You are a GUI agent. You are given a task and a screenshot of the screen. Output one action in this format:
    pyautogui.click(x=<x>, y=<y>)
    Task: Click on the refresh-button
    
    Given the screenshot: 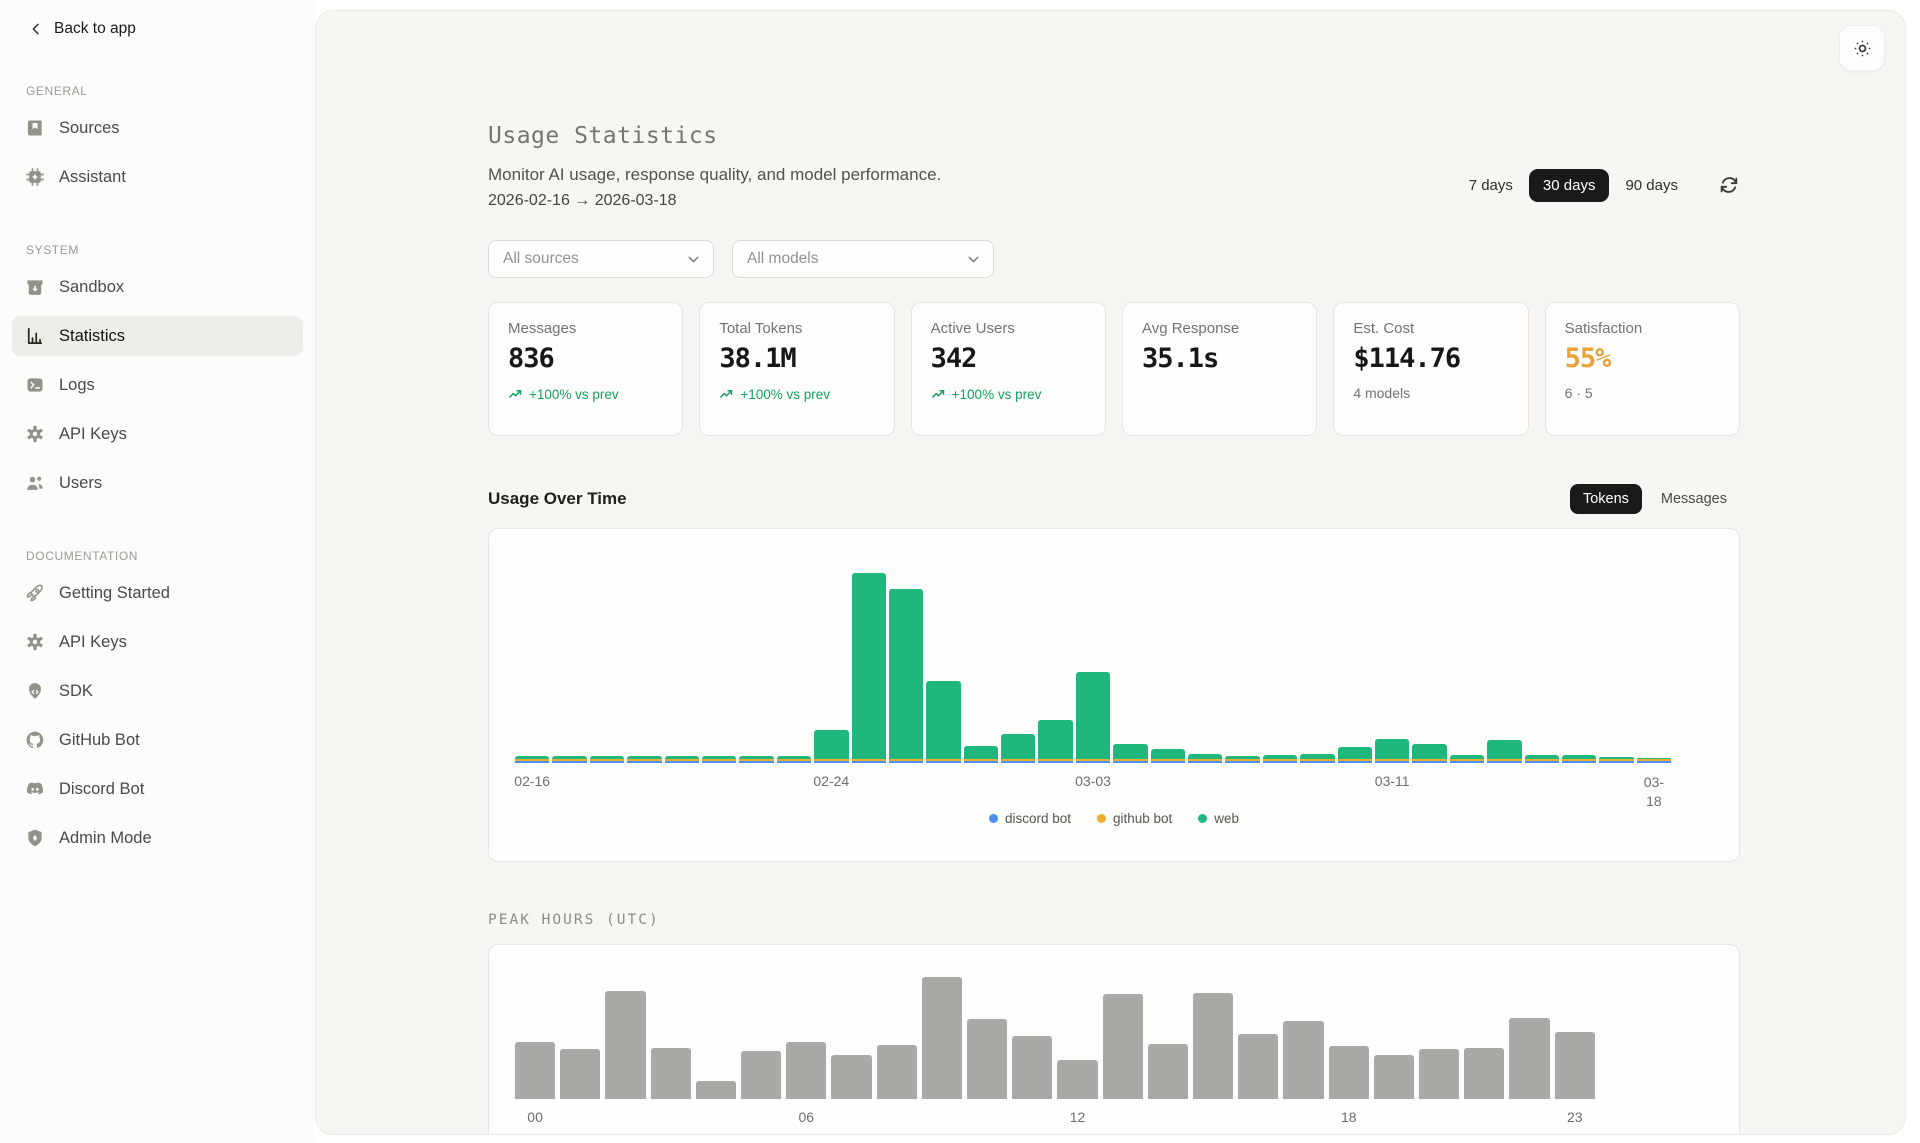 What is the action you would take?
    pyautogui.click(x=1729, y=185)
    